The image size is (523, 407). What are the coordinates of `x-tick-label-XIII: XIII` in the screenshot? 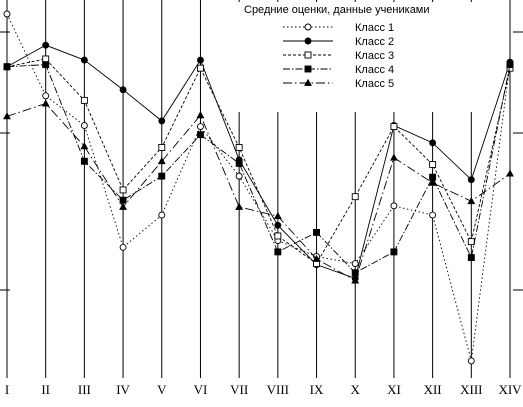 It's located at (471, 389).